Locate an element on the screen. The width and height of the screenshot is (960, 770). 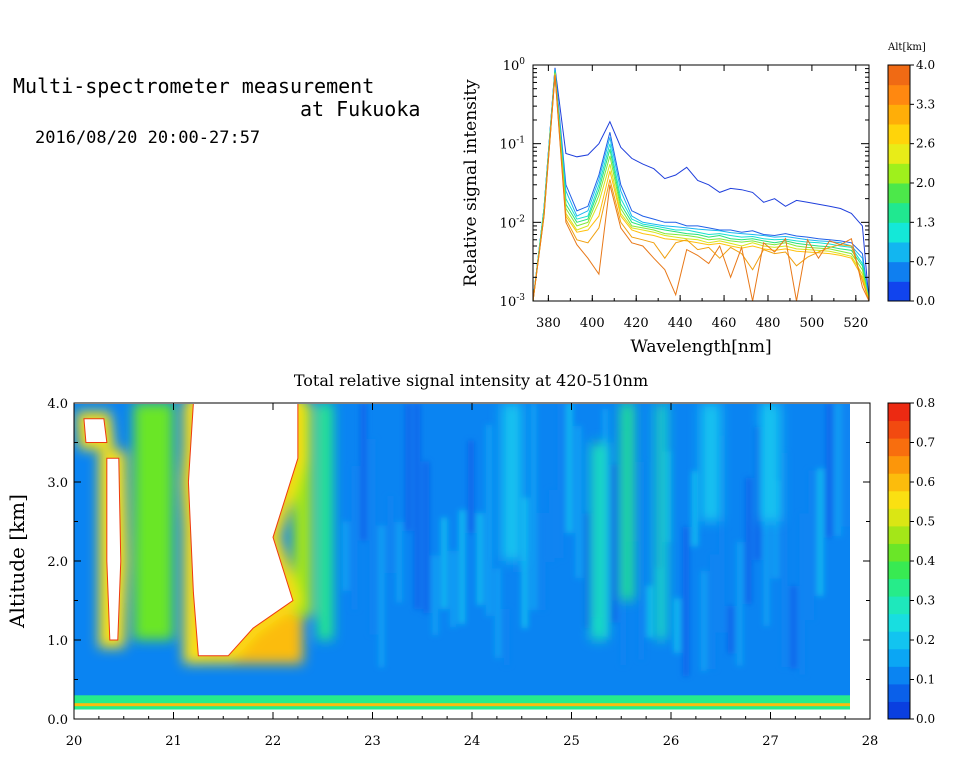
heatmap-x-tick-label: 24 is located at coordinates (472, 741).